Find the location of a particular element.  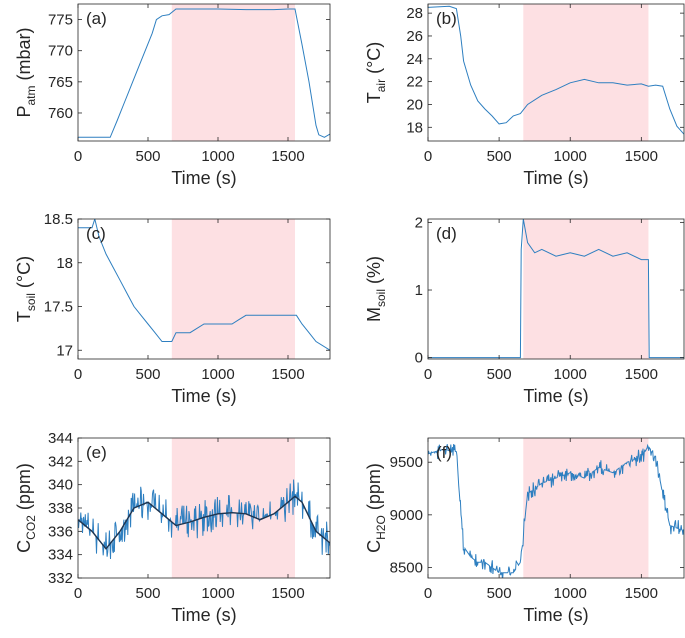

y-axis-label: Tsoil (°C) is located at coordinates (26, 289).